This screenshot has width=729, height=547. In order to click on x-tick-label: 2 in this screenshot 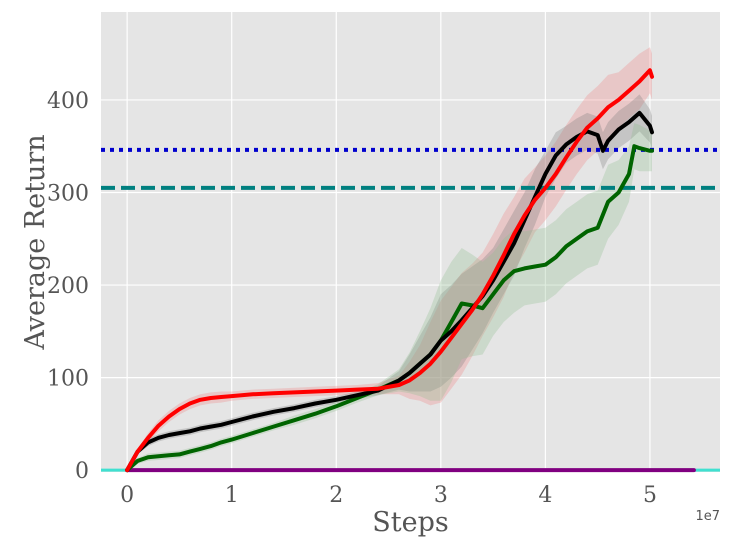, I will do `click(336, 495)`.